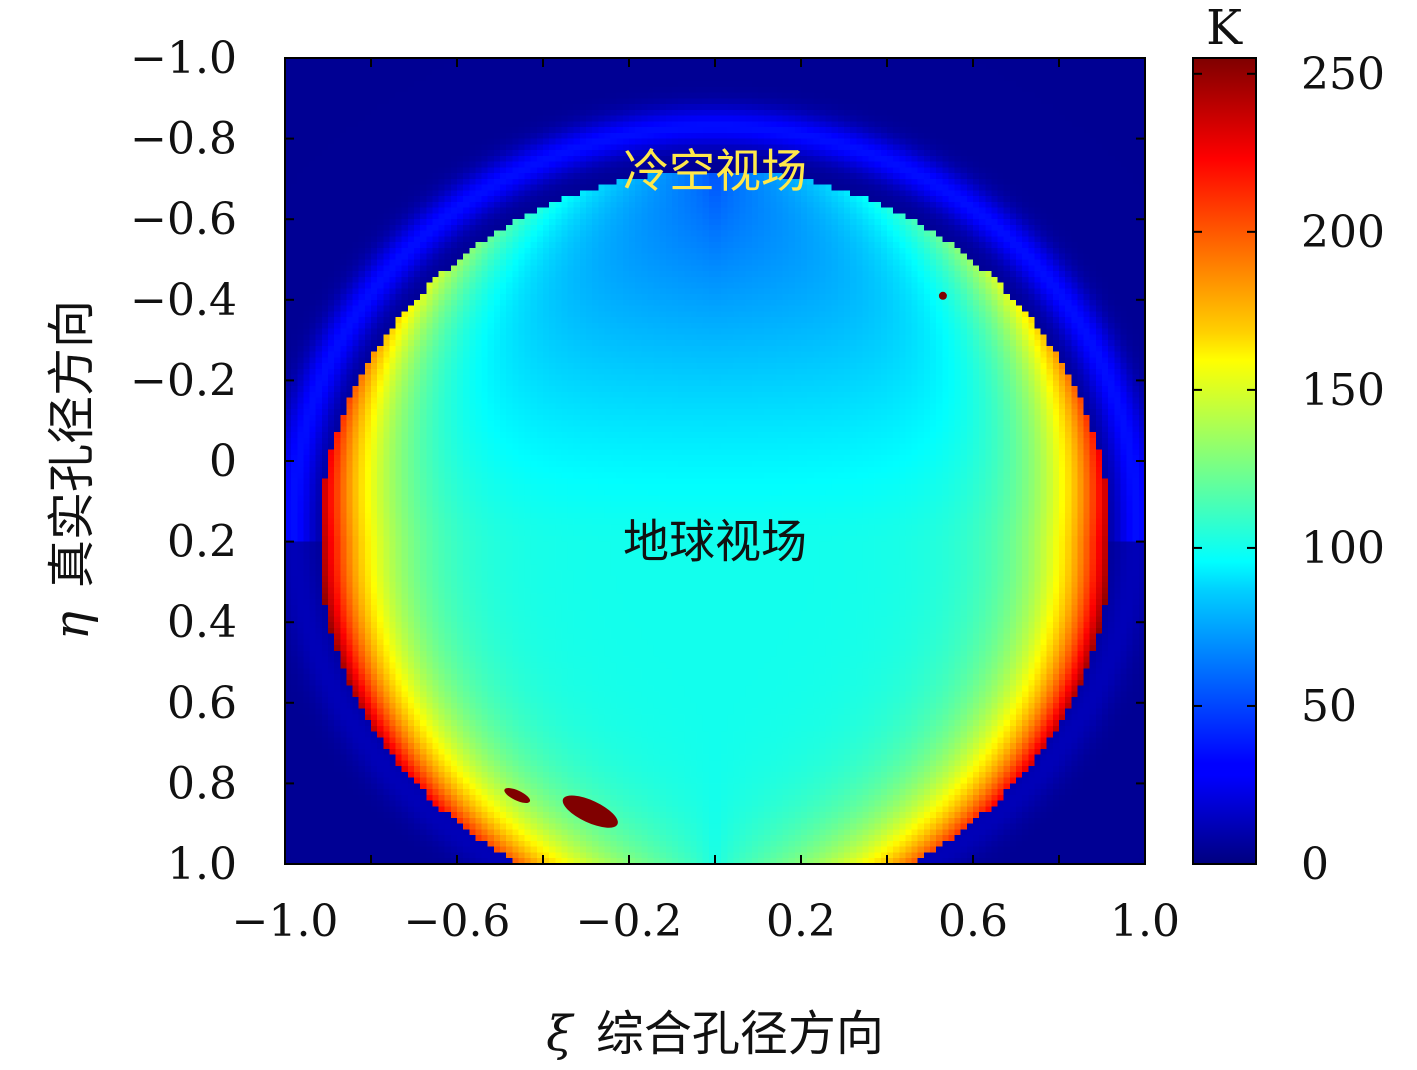  I want to click on x-tick-label: −1.0, so click(285, 921).